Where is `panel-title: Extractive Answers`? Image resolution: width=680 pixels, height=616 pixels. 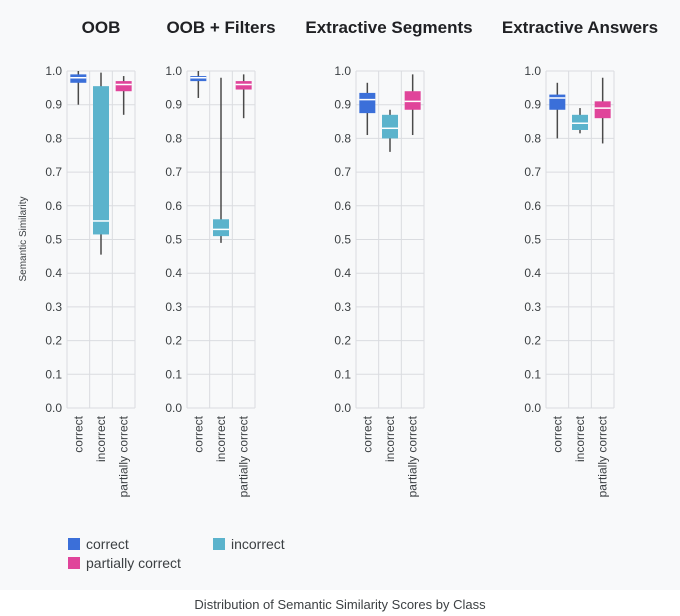 panel-title: Extractive Answers is located at coordinates (580, 27).